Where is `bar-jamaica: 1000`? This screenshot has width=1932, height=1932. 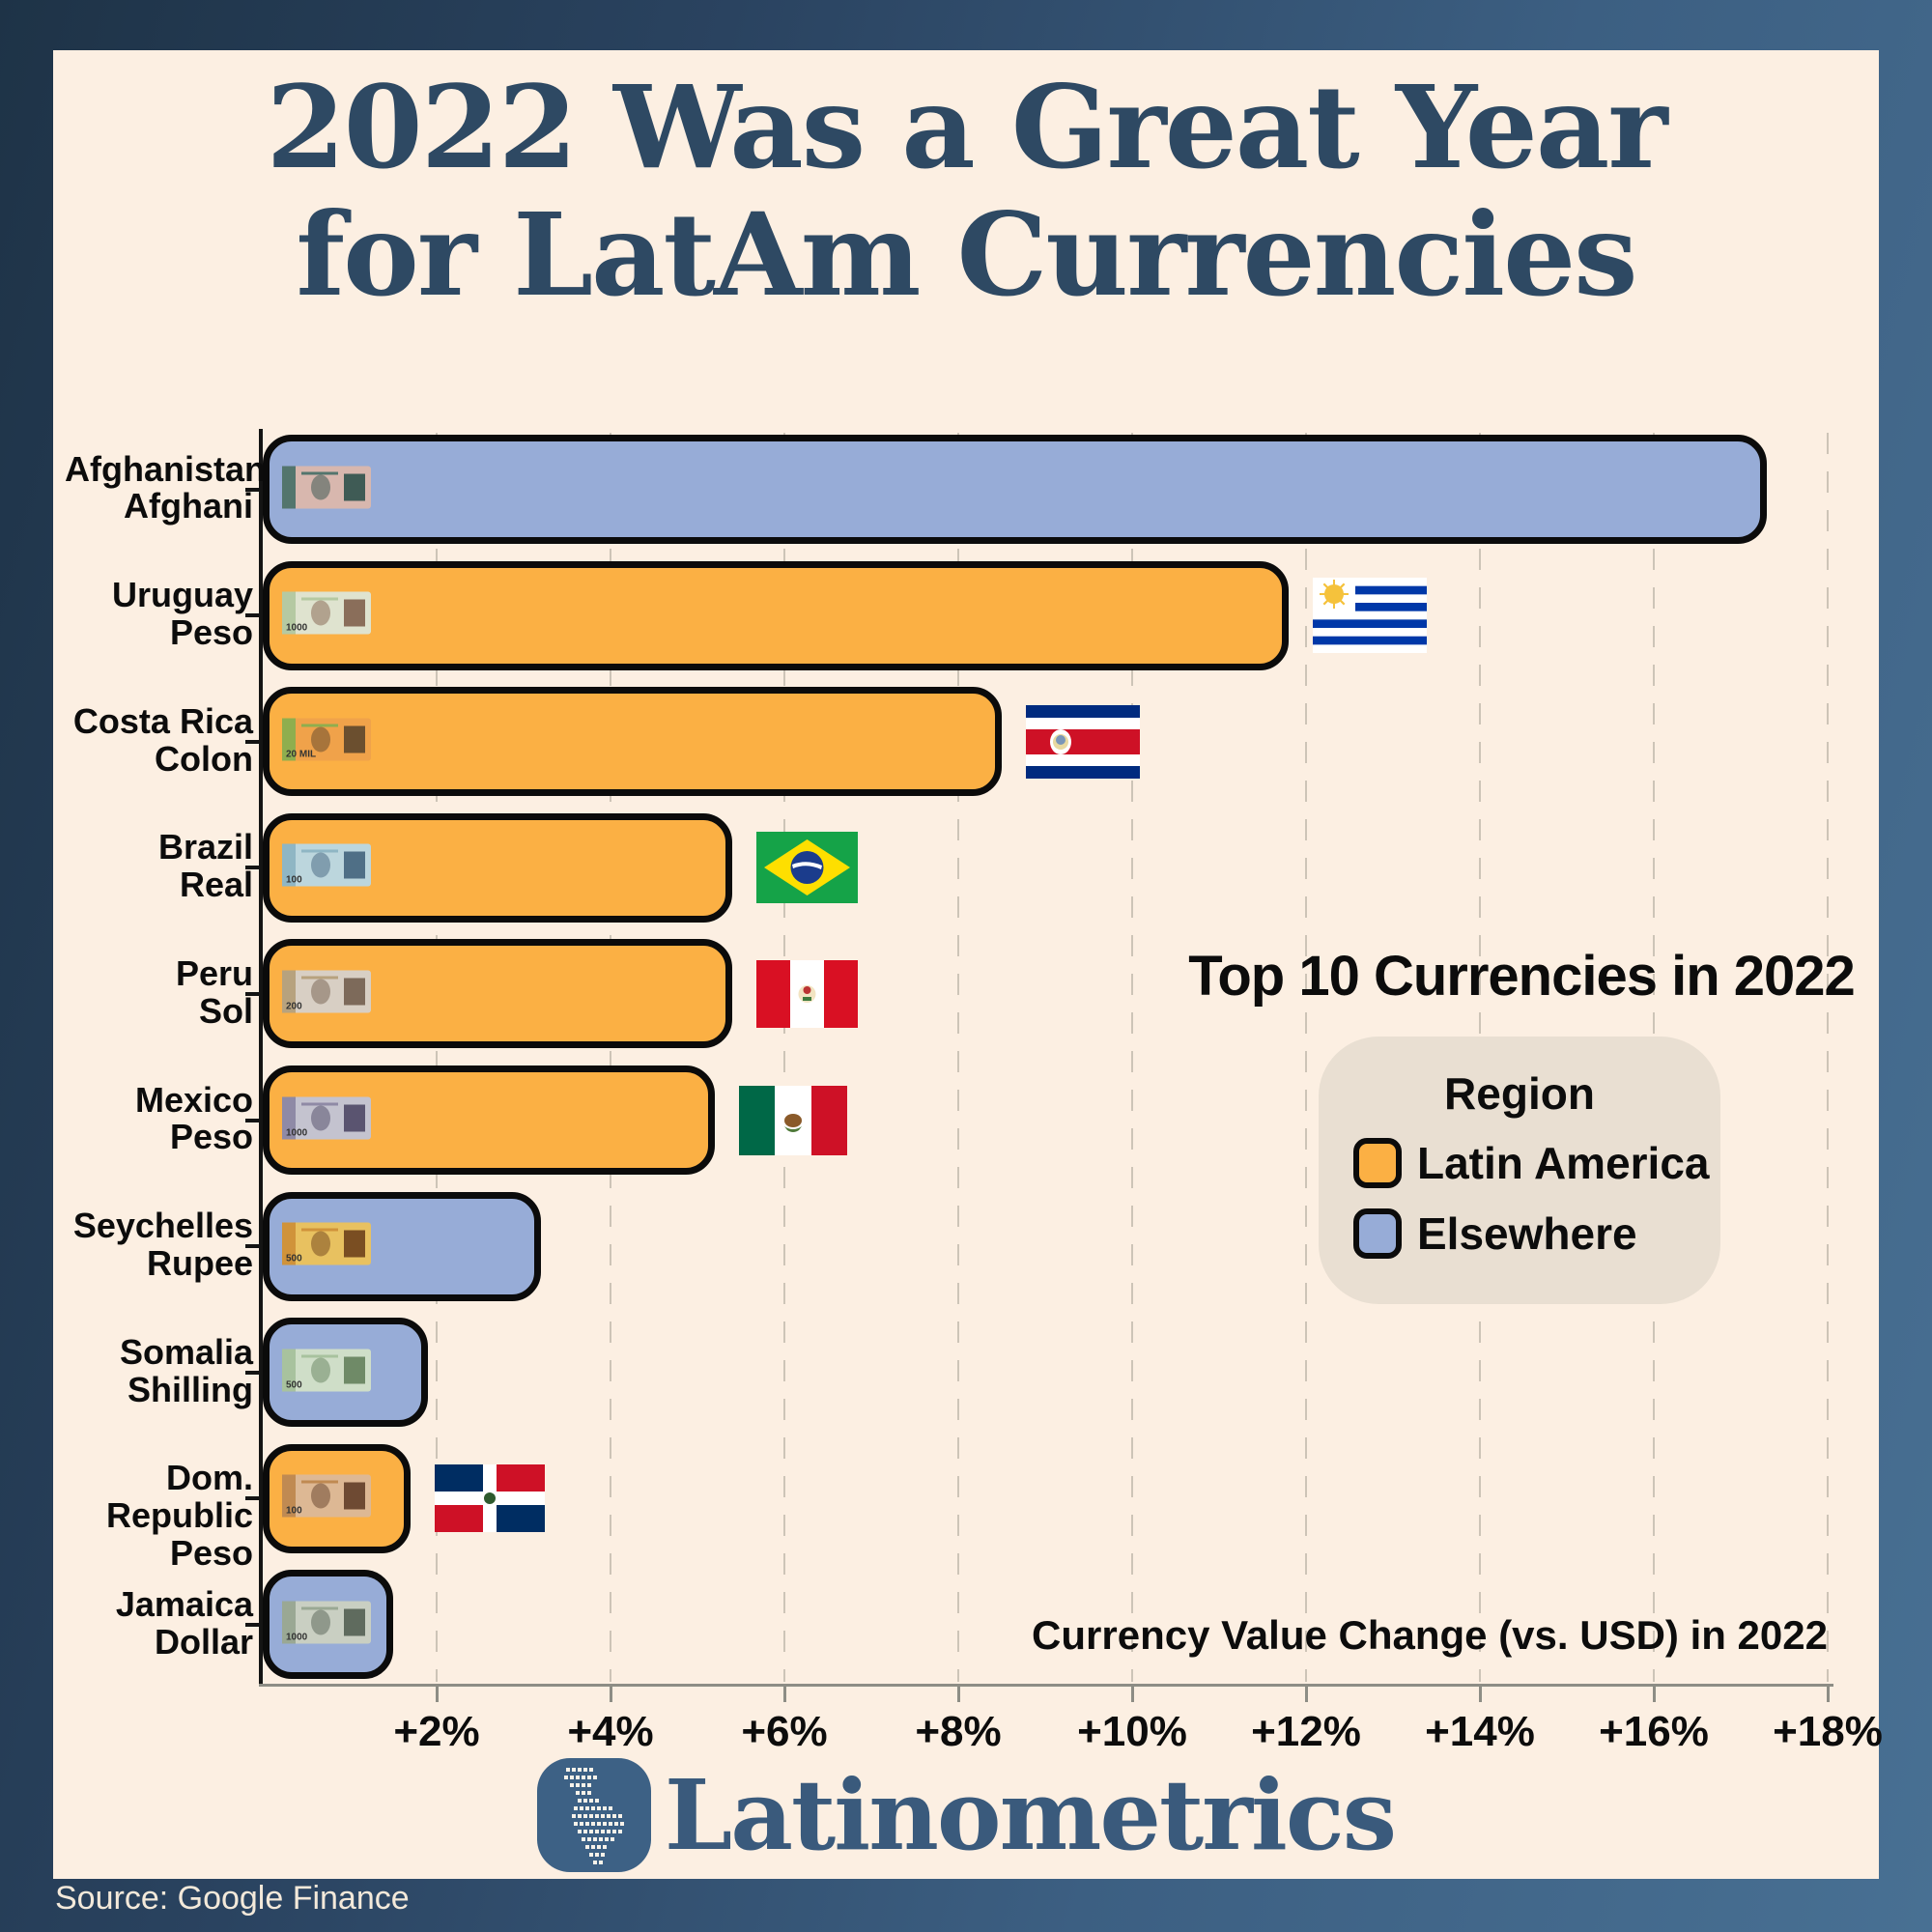 bar-jamaica: 1000 is located at coordinates (328, 1625).